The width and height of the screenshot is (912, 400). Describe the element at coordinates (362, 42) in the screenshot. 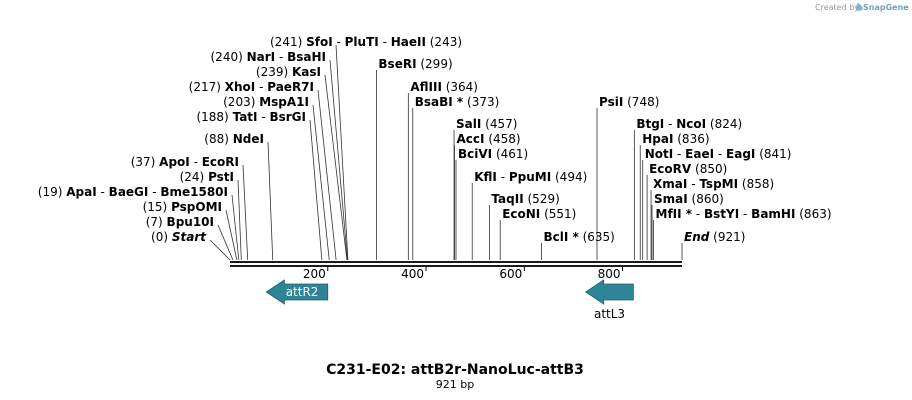

I see `enzyme-name: PluTI` at that location.